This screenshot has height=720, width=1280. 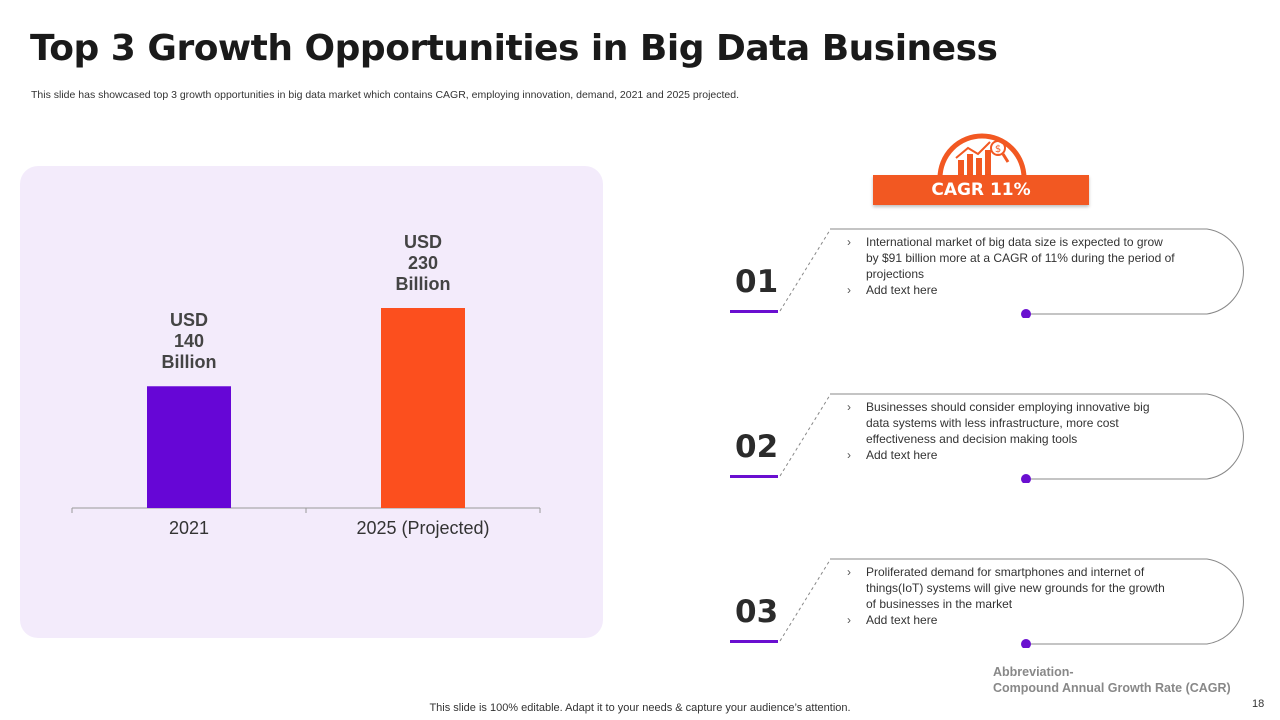 What do you see at coordinates (306, 410) in the screenshot?
I see `bar-chart` at bounding box center [306, 410].